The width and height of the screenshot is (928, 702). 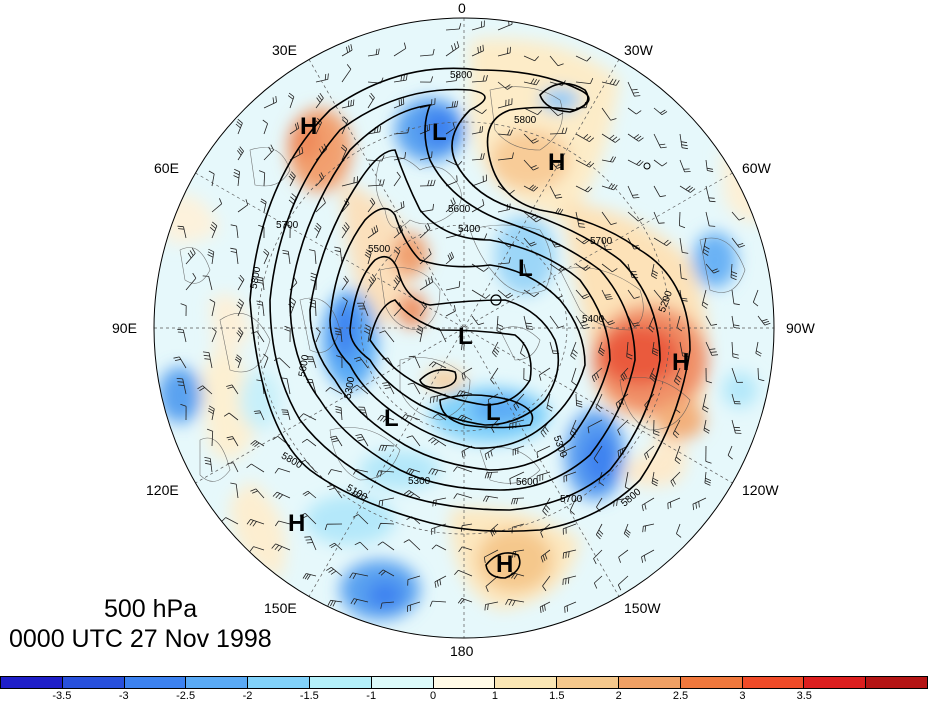 I want to click on lon-label-30e: 30E, so click(x=284, y=50).